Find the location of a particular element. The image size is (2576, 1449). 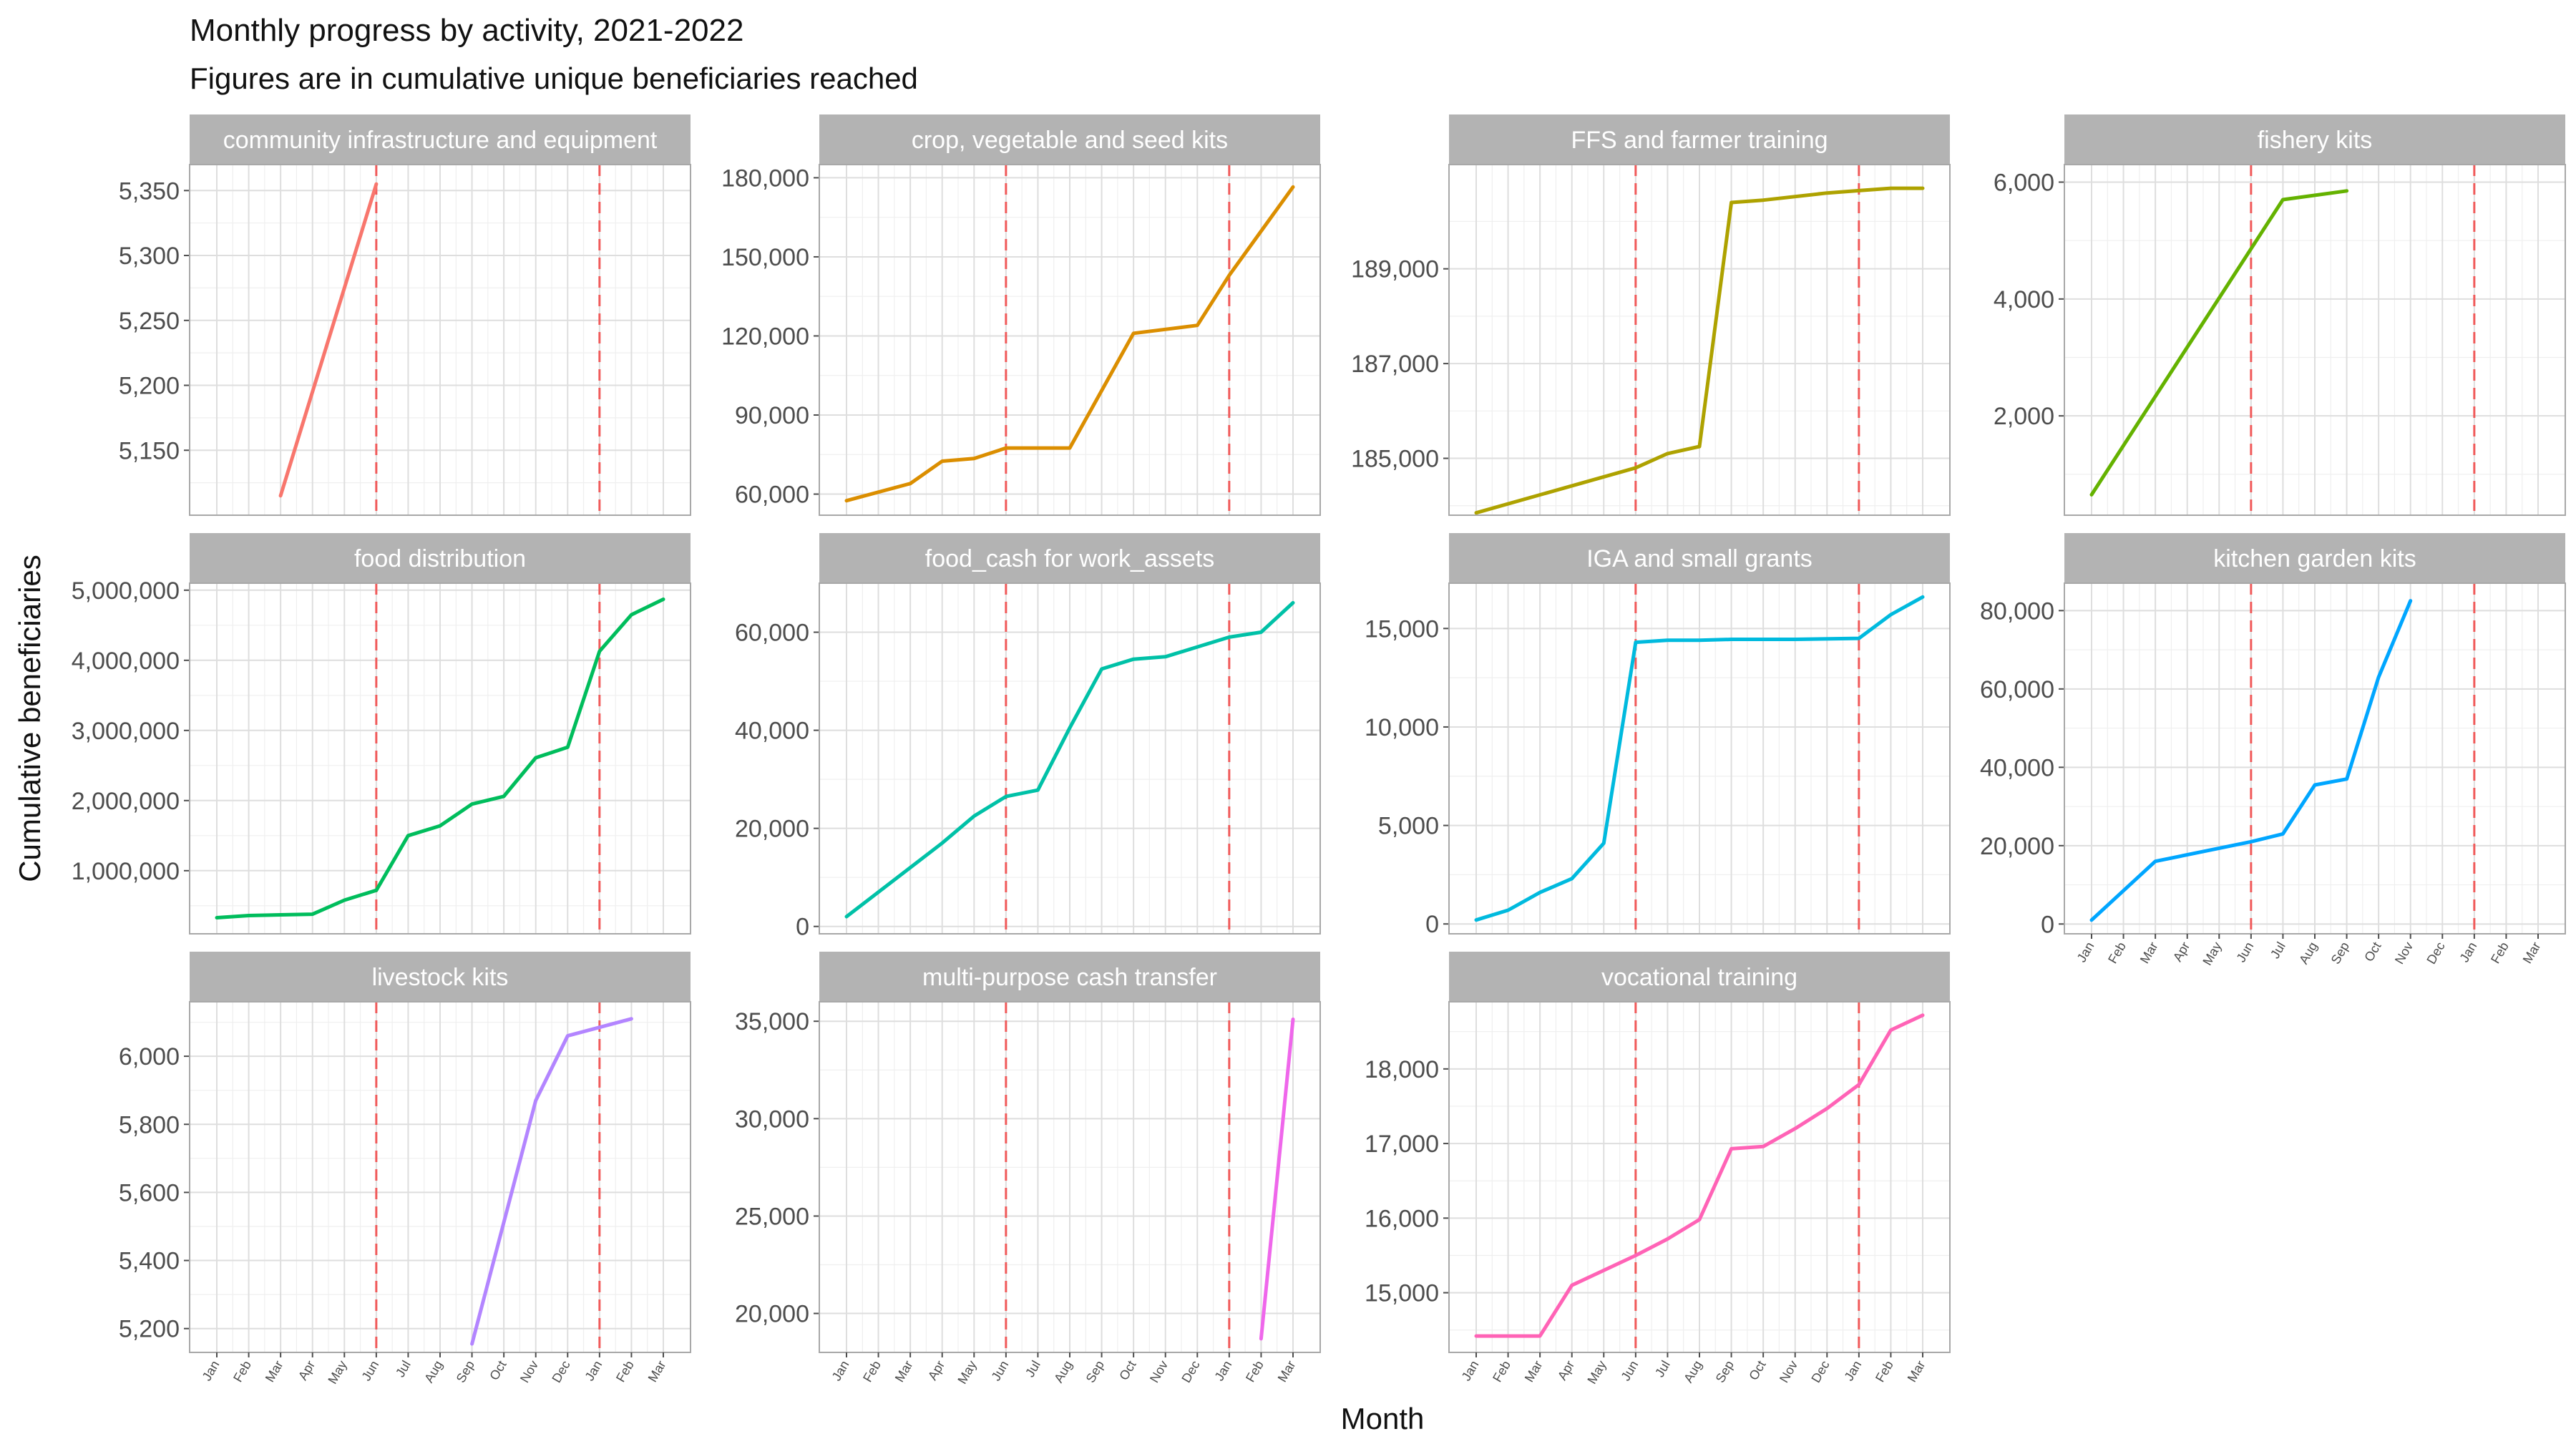

y-tick-label: 3,000,000 is located at coordinates (126, 731).